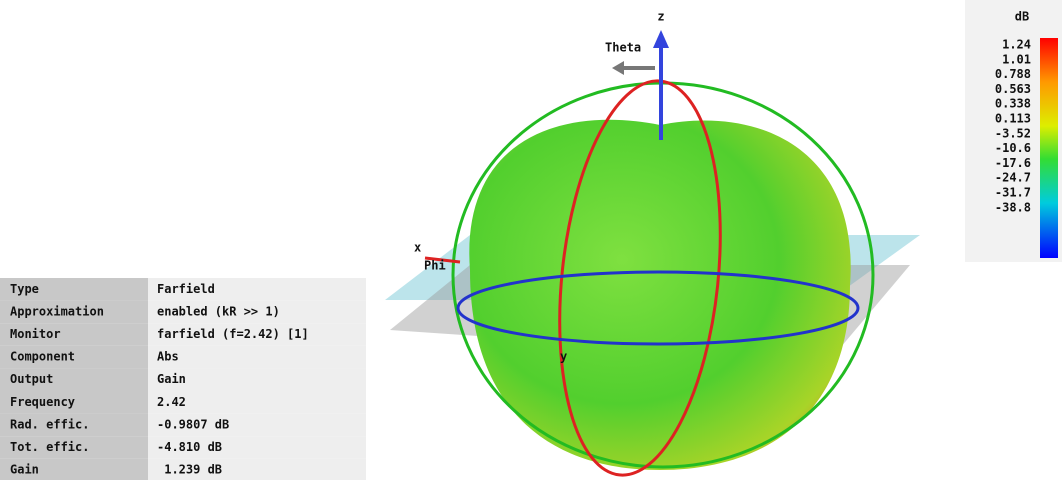  I want to click on property-label: Approximation, so click(57, 311).